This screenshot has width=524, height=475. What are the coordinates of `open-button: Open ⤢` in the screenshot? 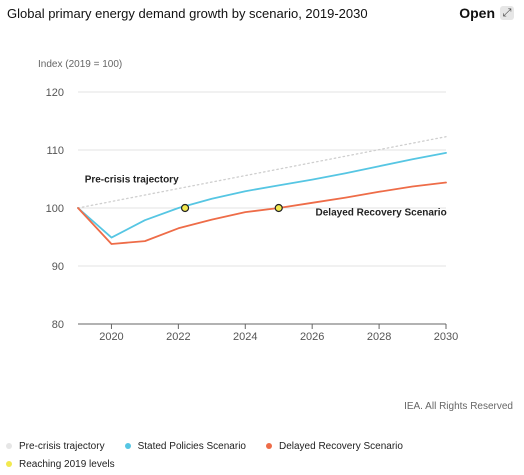 It's located at (486, 13).